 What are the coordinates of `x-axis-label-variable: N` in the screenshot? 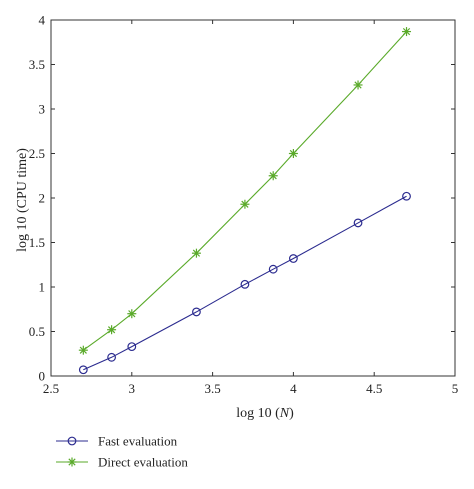 It's located at (284, 413).